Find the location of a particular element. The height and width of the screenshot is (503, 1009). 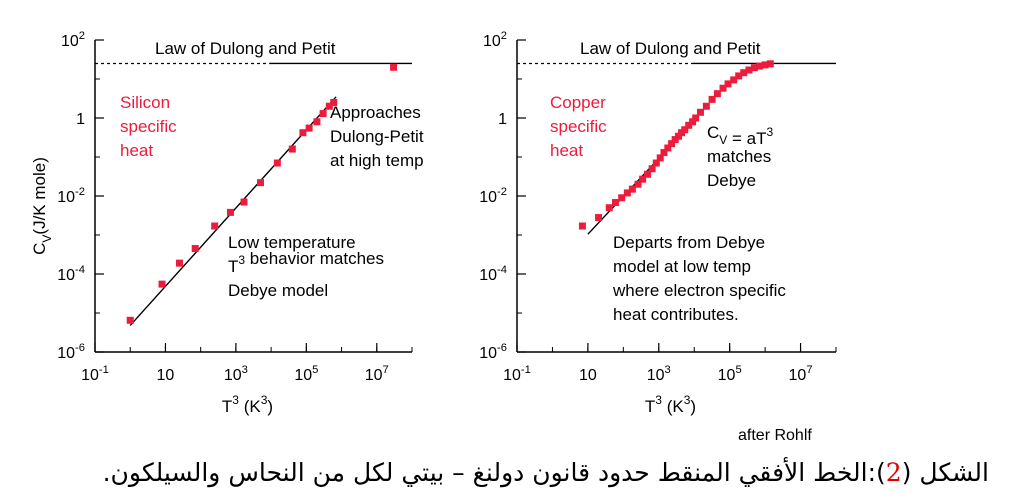

x-tick-label: 10³ is located at coordinates (236, 374).